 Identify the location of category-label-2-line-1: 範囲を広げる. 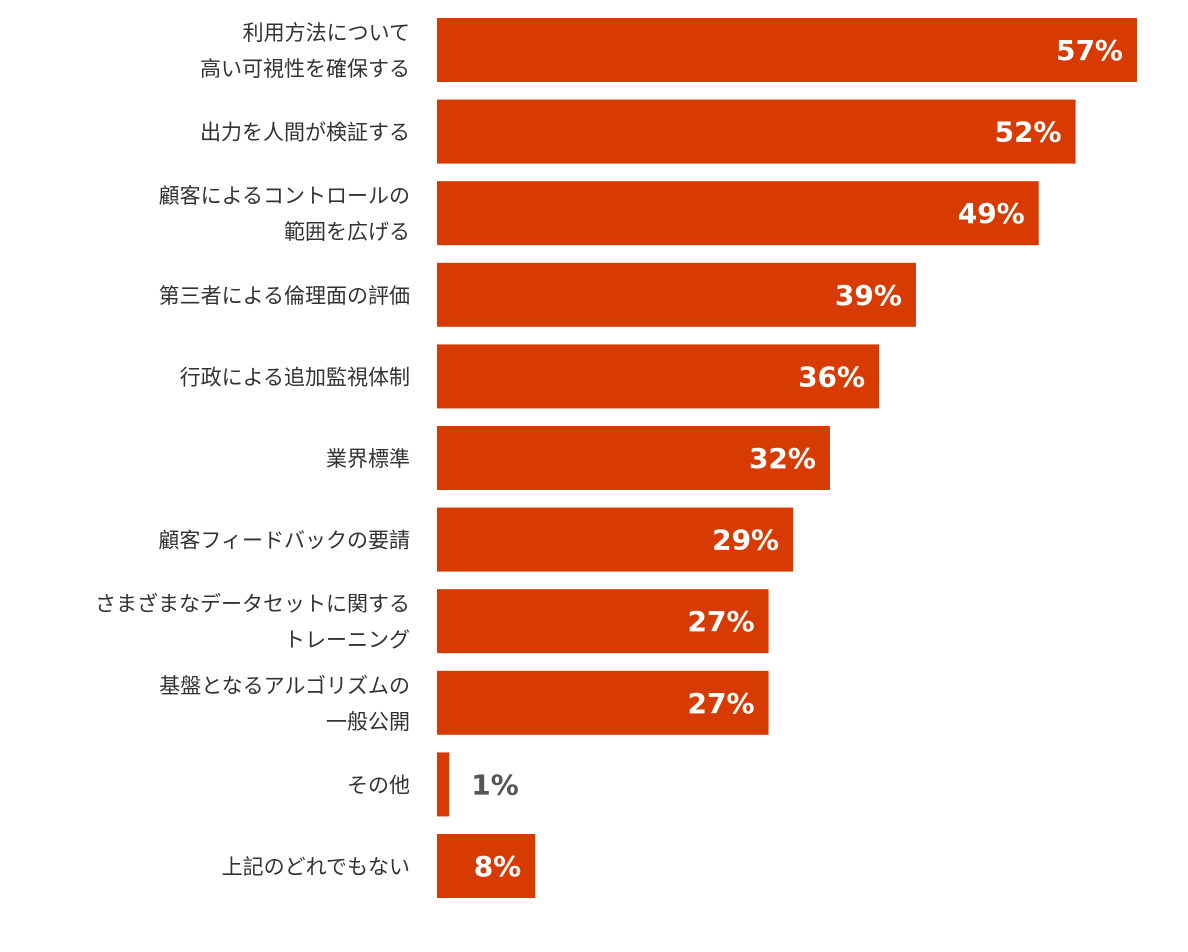
(347, 232).